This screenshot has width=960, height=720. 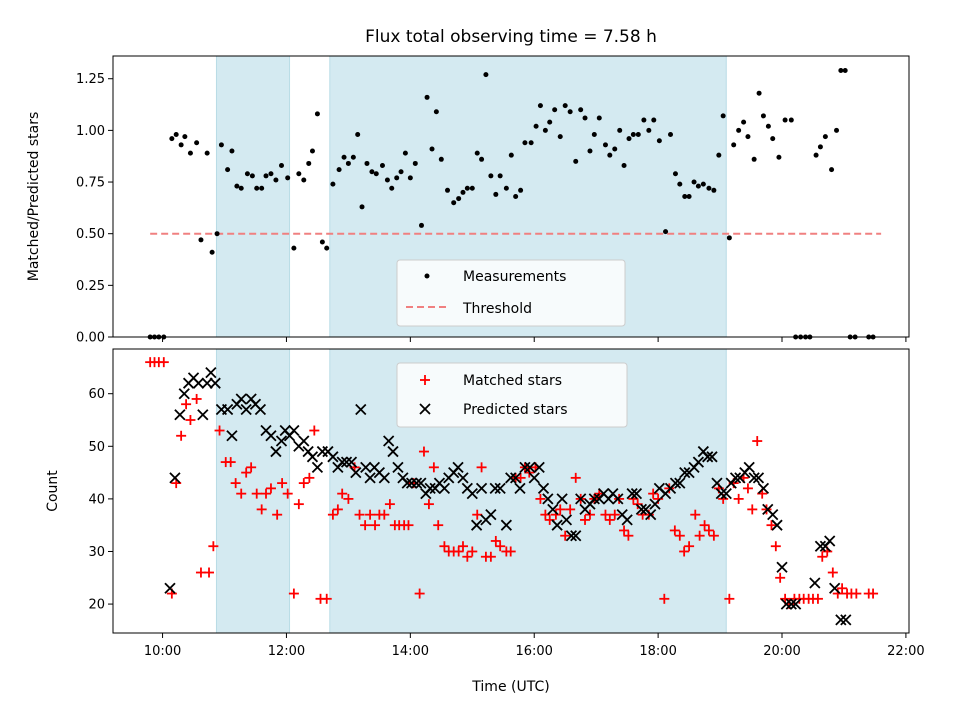 What do you see at coordinates (515, 410) in the screenshot?
I see `legend-predicted-label: Predicted stars` at bounding box center [515, 410].